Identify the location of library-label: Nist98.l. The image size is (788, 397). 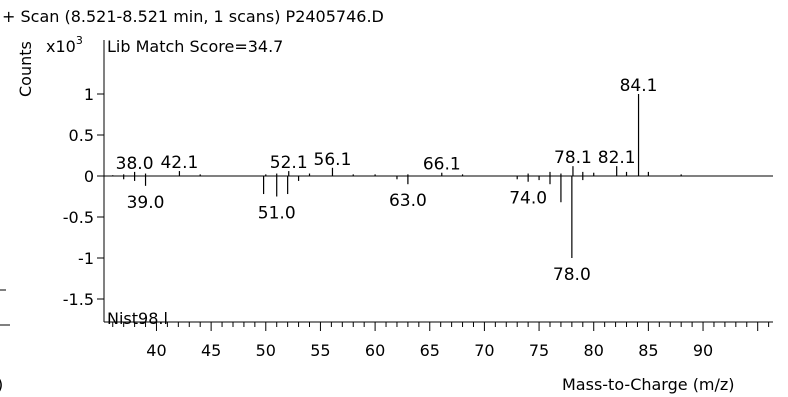
(137, 318).